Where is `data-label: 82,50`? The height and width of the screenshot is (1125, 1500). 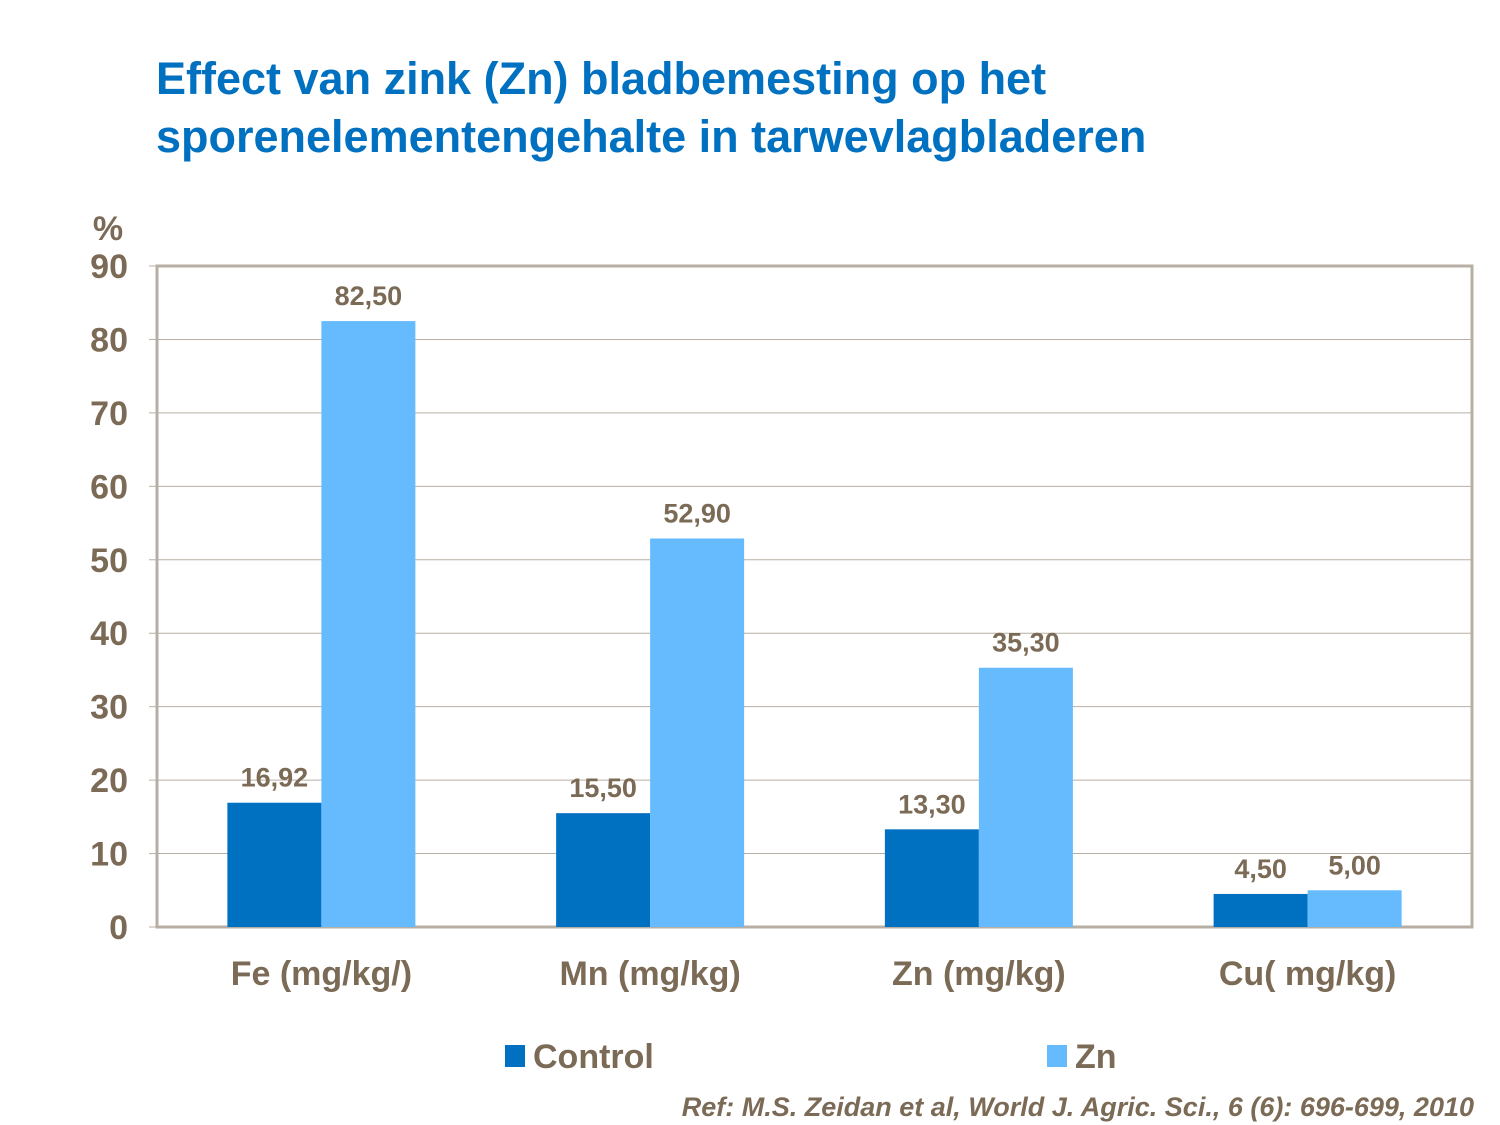
data-label: 82,50 is located at coordinates (369, 296).